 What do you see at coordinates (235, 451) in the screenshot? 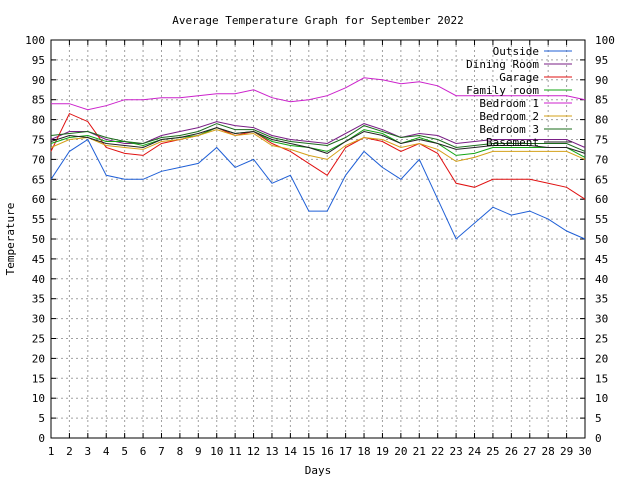
I see `x-tick-label: 11` at bounding box center [235, 451].